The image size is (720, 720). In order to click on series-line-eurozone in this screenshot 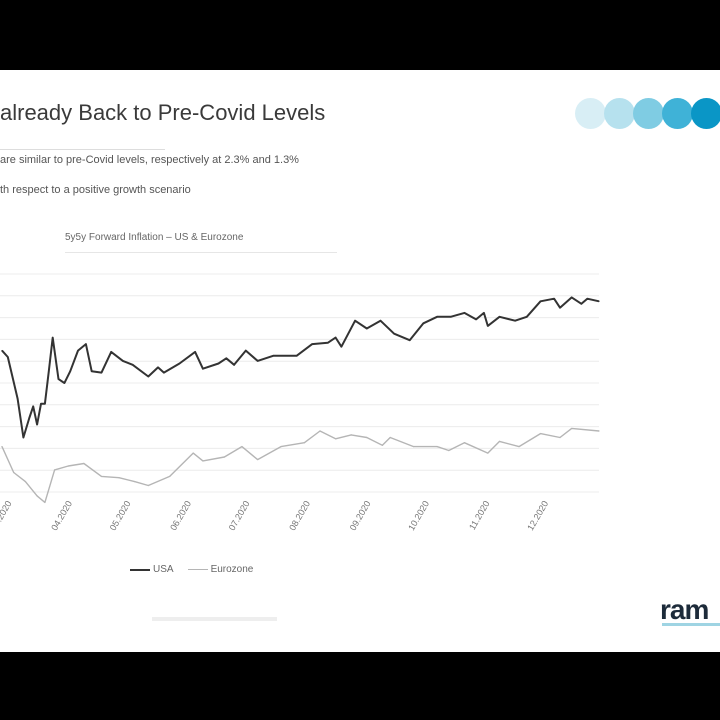, I will do `click(300, 465)`.